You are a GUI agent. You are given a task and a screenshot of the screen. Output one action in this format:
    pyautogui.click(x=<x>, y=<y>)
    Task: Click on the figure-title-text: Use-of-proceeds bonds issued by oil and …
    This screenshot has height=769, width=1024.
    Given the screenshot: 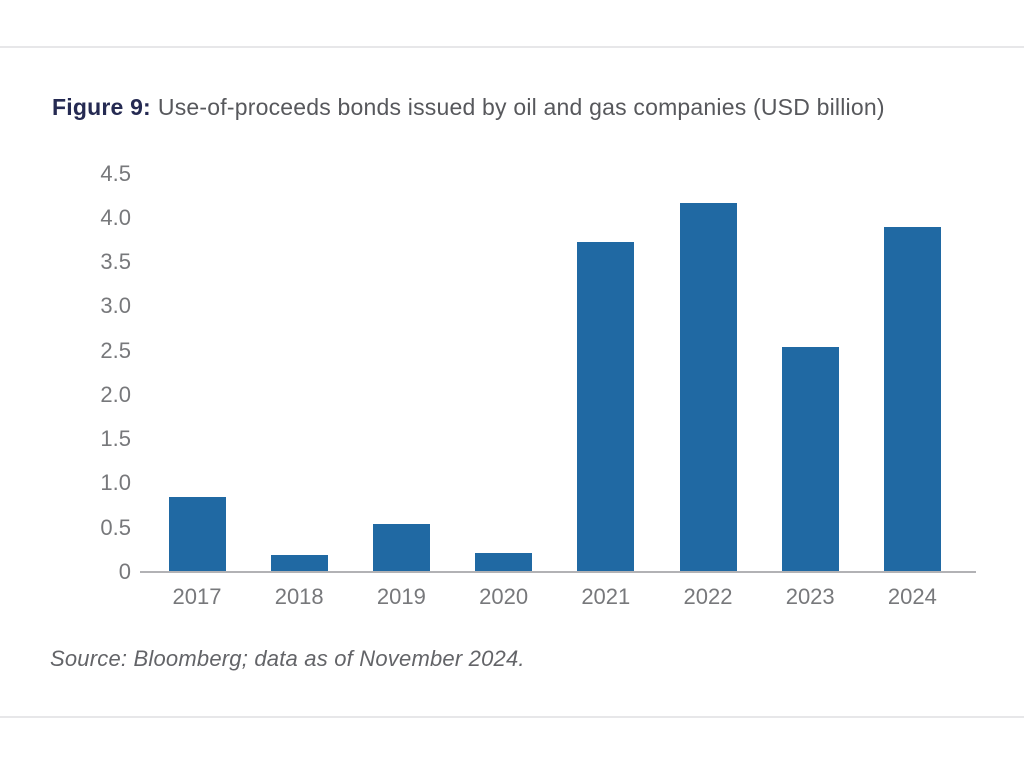 What is the action you would take?
    pyautogui.click(x=521, y=107)
    